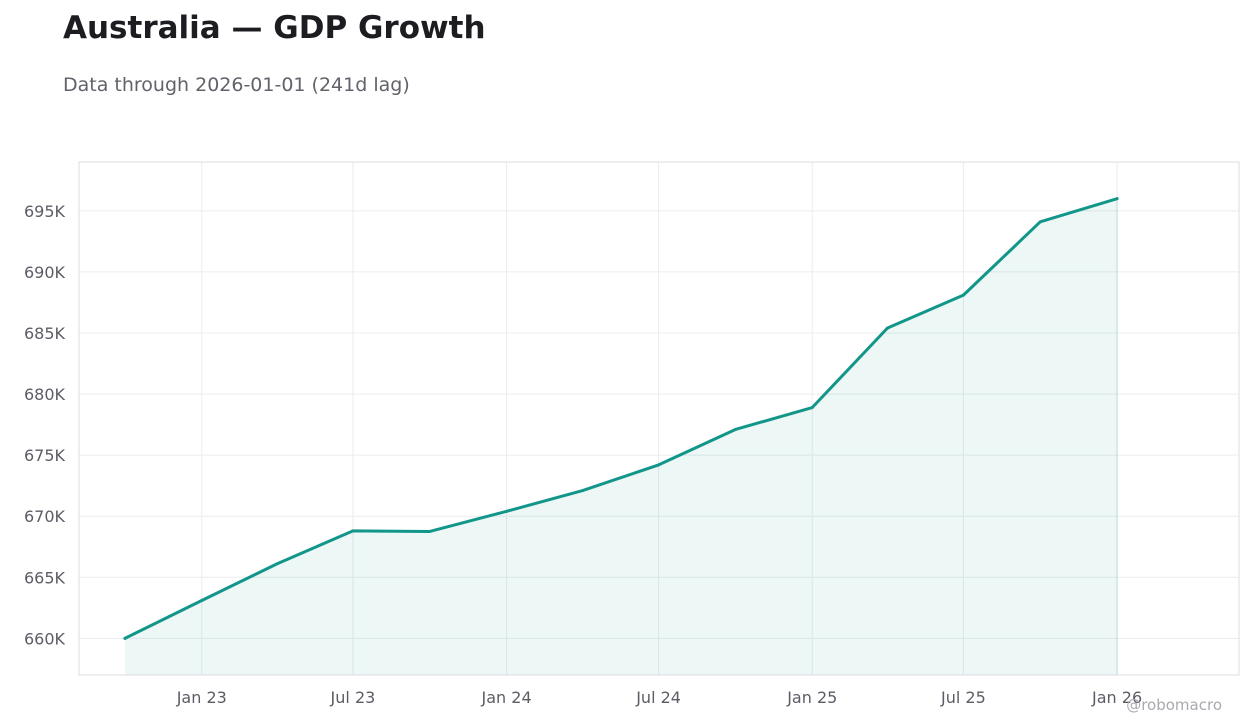 Image resolution: width=1260 pixels, height=728 pixels. What do you see at coordinates (45, 425) in the screenshot?
I see `y-axis-ticks: 660K 665K 670K 675K 680K 685K 690K 695K` at bounding box center [45, 425].